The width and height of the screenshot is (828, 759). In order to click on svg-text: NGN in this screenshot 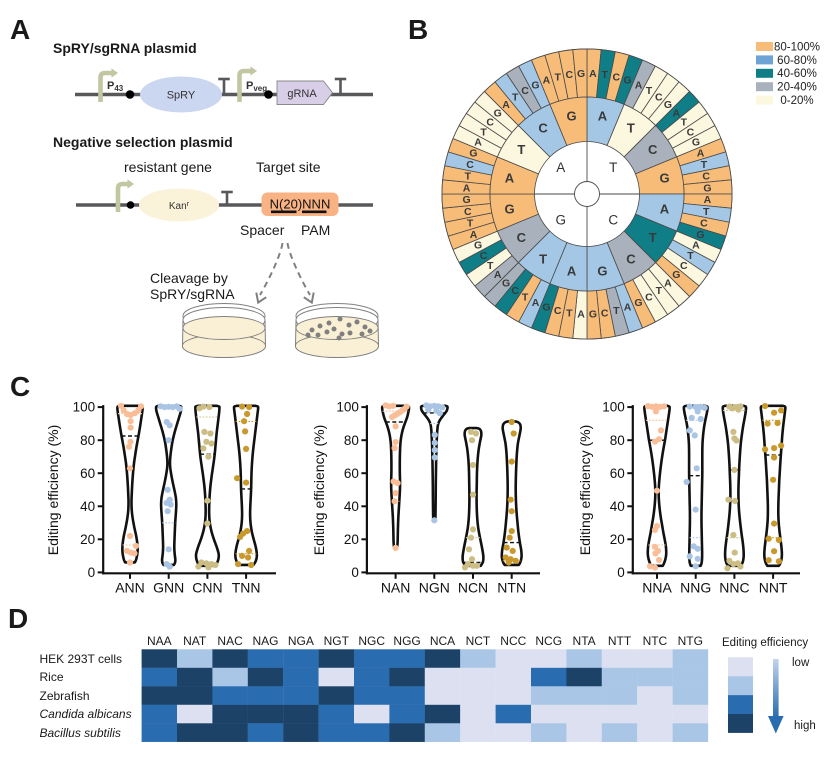, I will do `click(434, 588)`.